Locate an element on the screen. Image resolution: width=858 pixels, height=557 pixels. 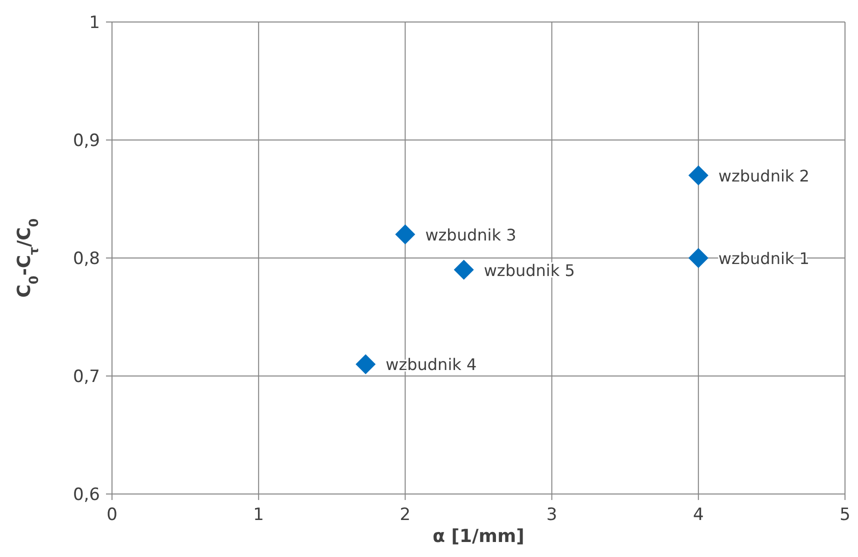
y-tick-label: 0,8 is located at coordinates (86, 259).